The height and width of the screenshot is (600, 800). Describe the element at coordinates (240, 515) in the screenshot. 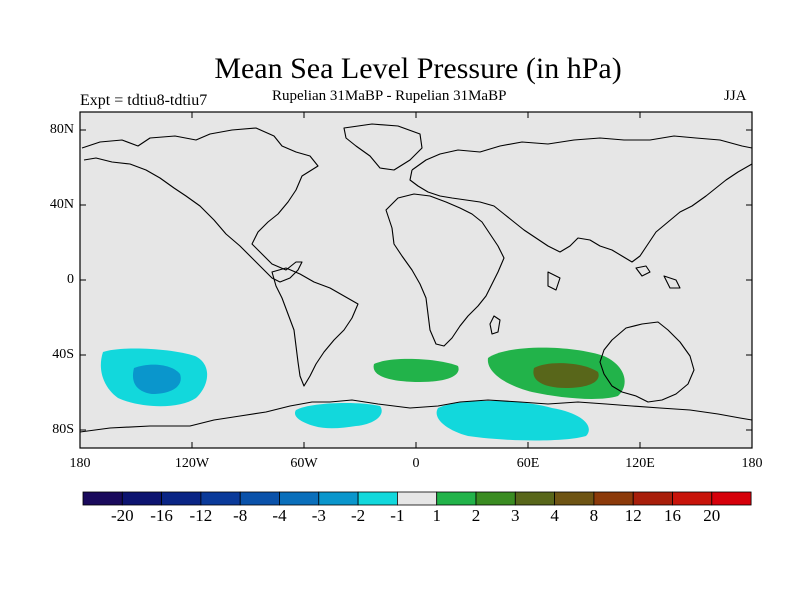

I see `colorbar-label: -8` at that location.